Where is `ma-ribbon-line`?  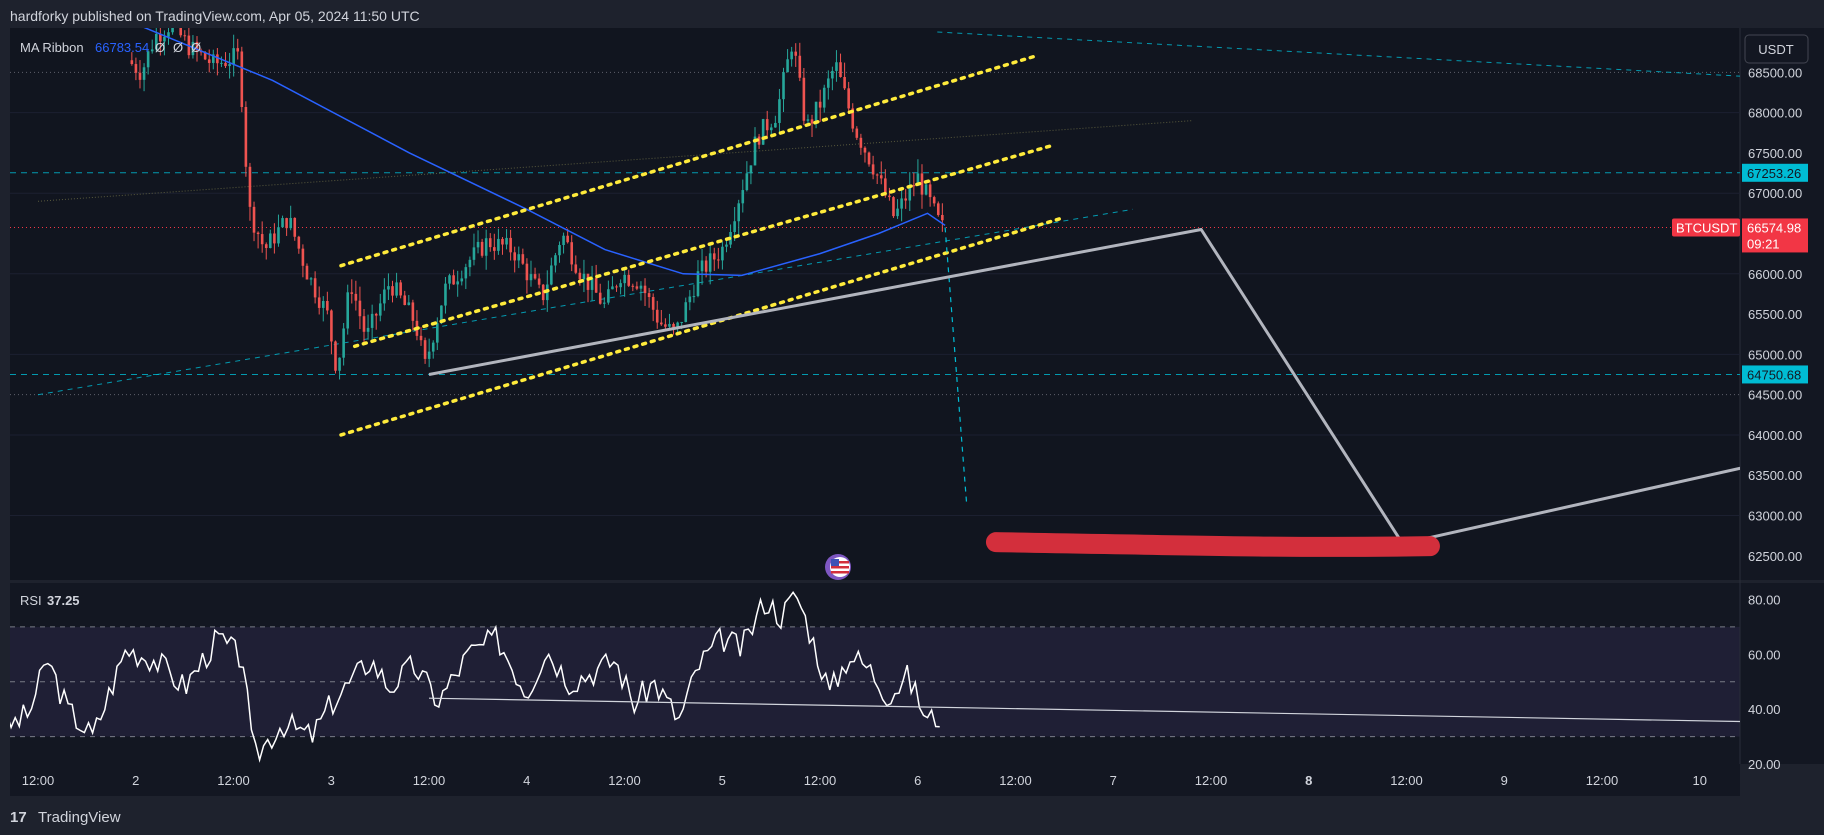
ma-ribbon-line is located at coordinates (544, 152).